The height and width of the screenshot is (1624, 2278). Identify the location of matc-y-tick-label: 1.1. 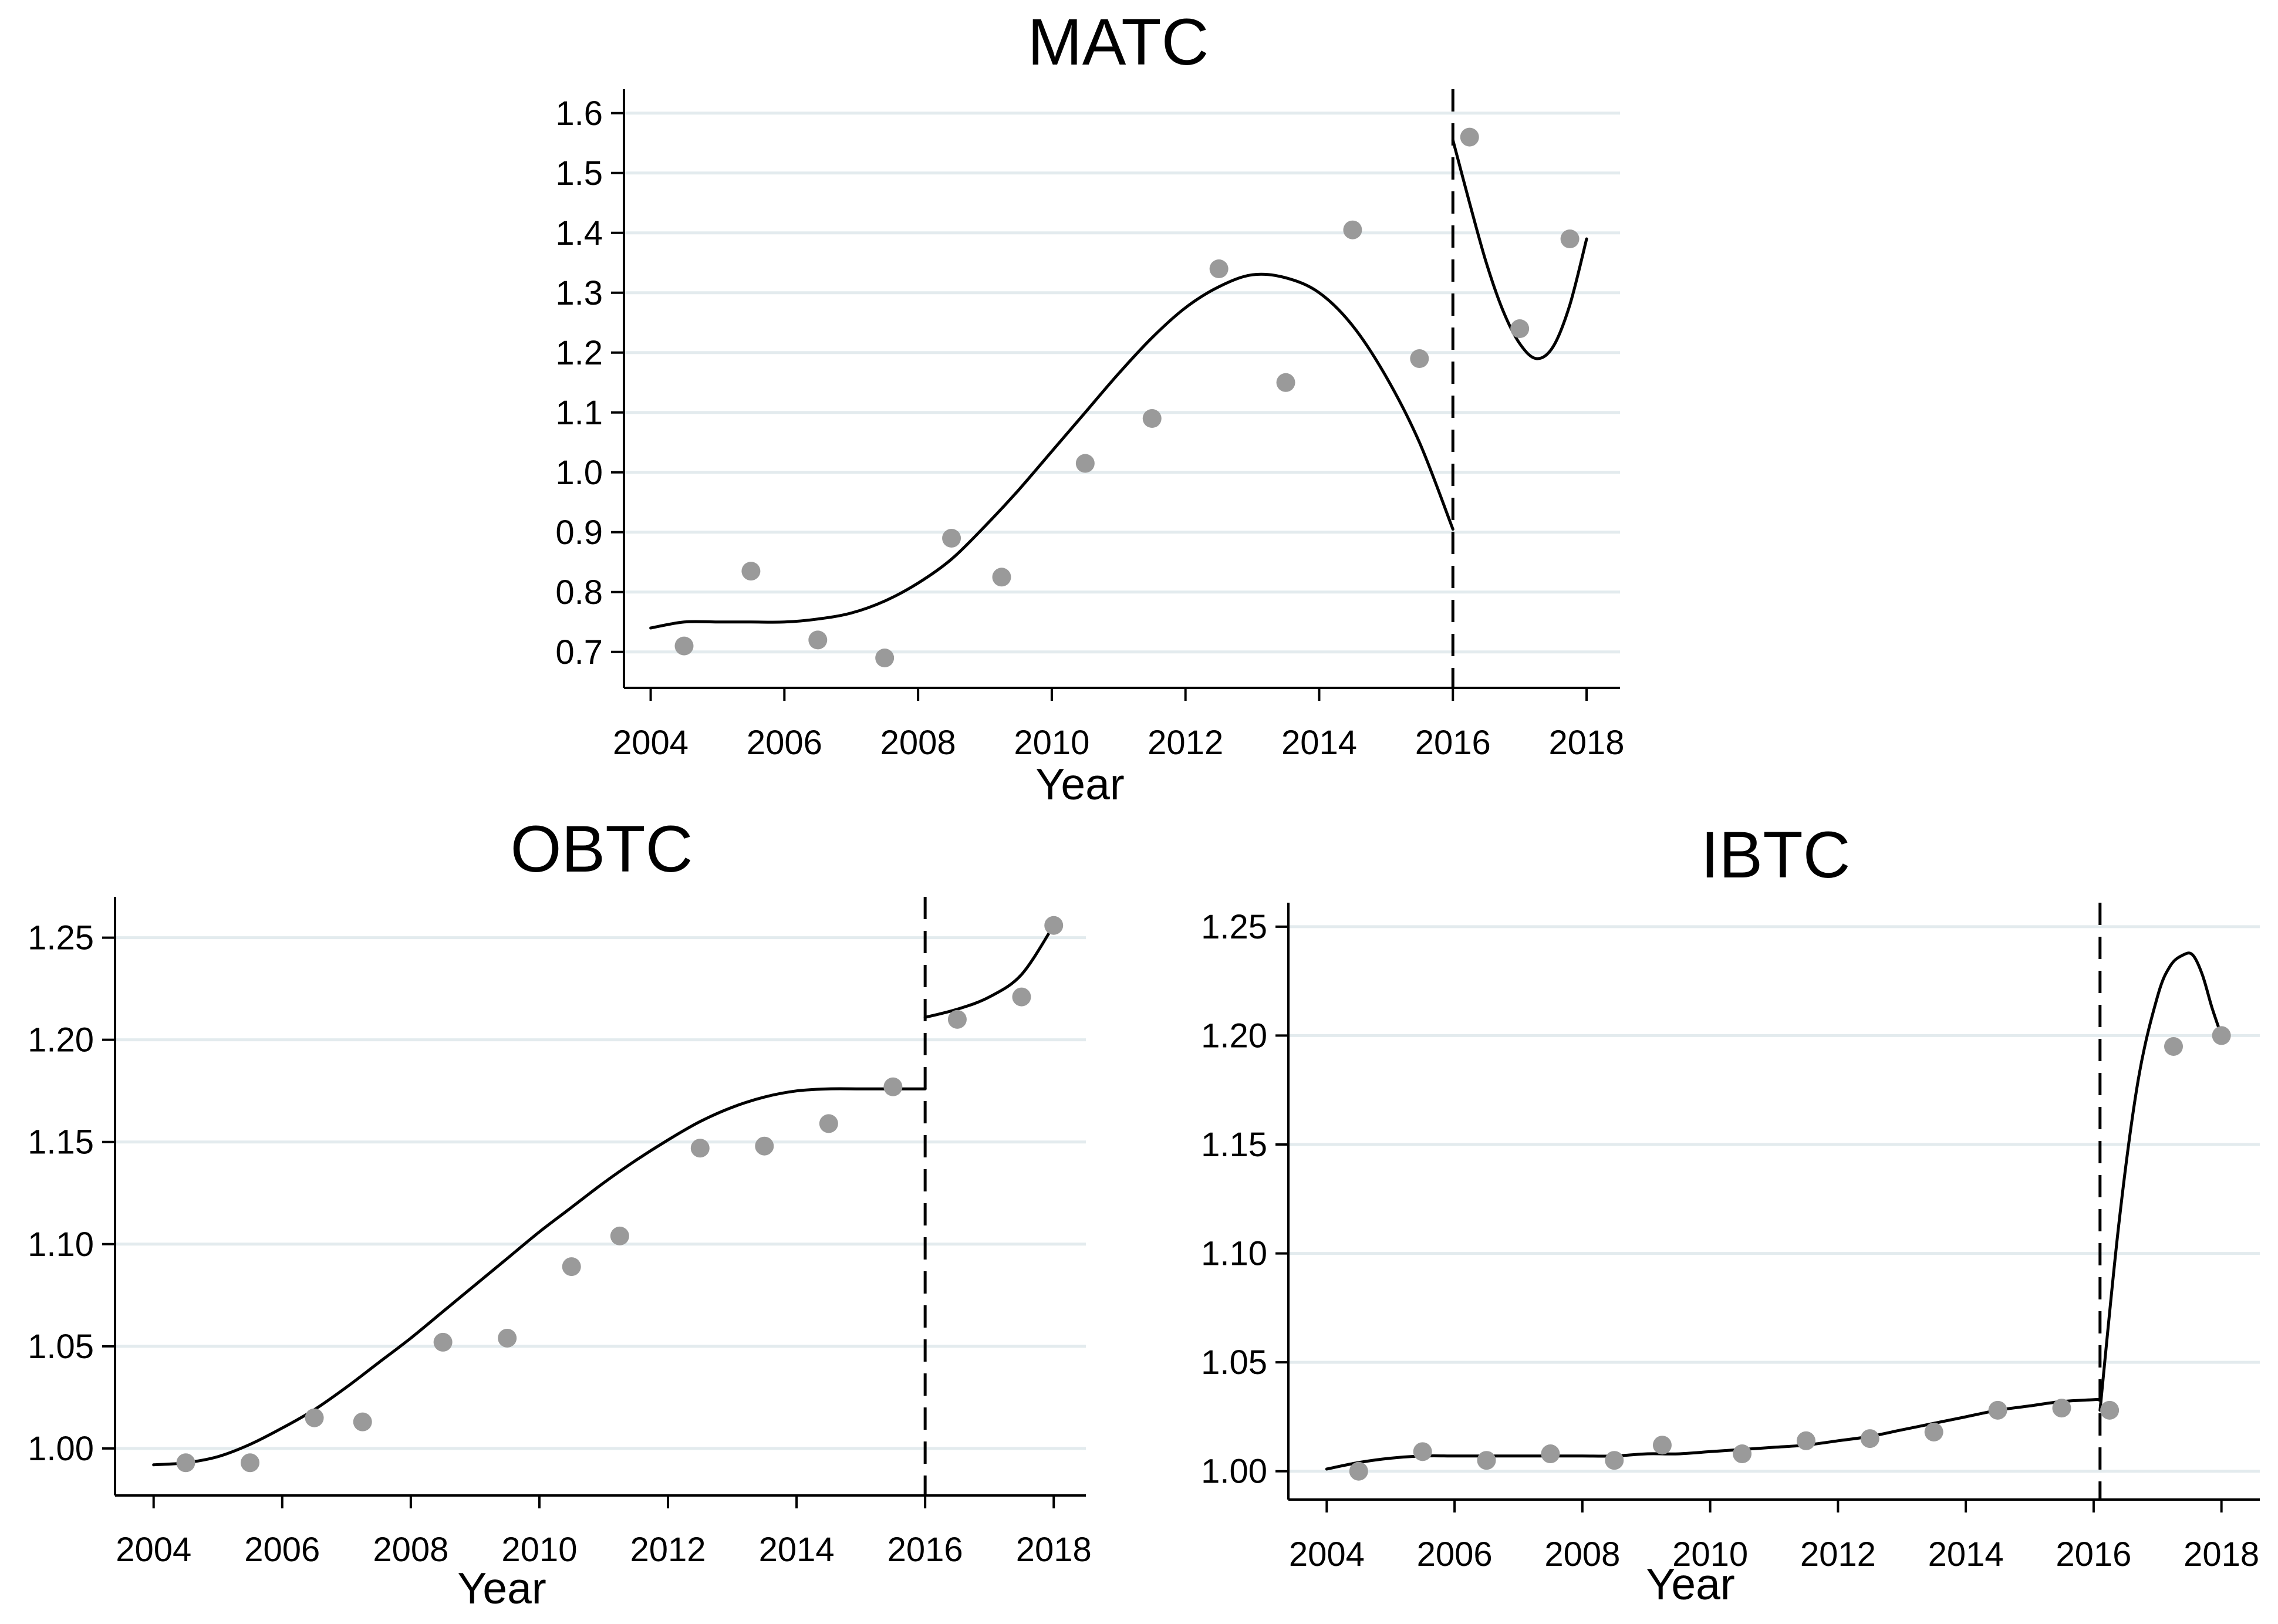
(579, 413).